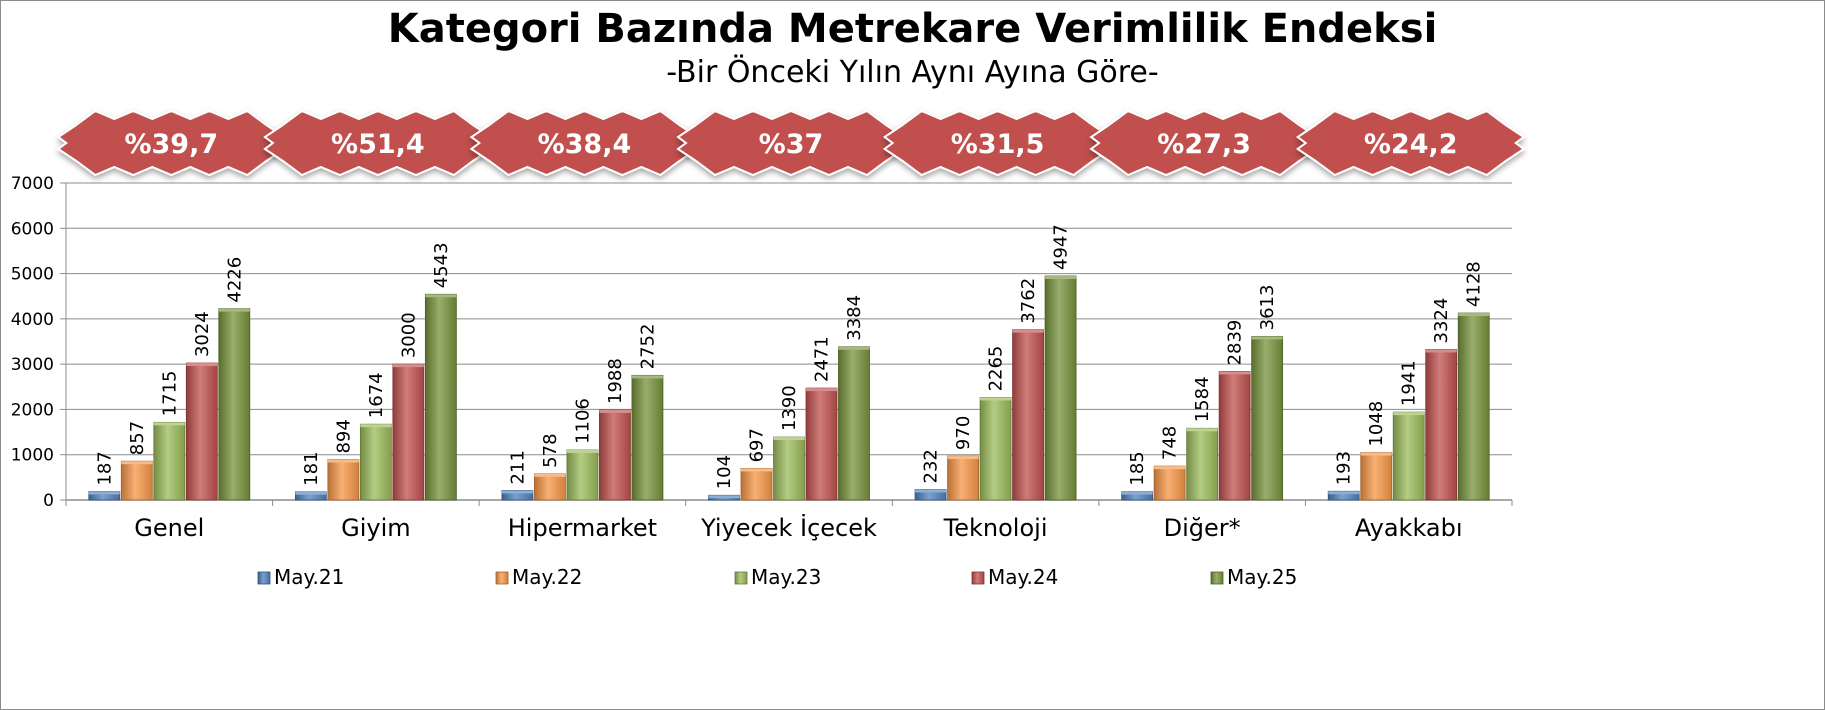 The image size is (1825, 710). I want to click on data-label: 4947, so click(1061, 247).